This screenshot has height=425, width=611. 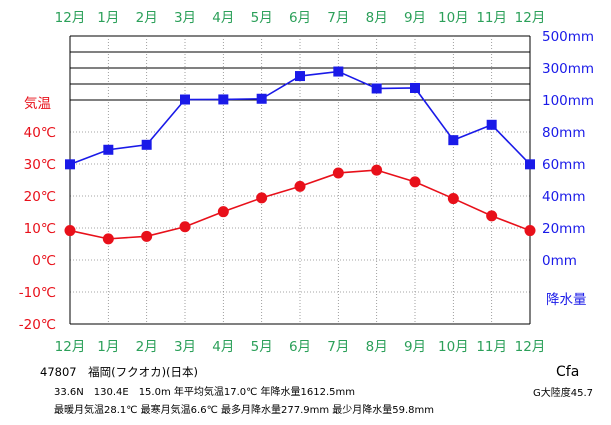 I want to click on precipitation-tick-label: 20mm, so click(x=563, y=229).